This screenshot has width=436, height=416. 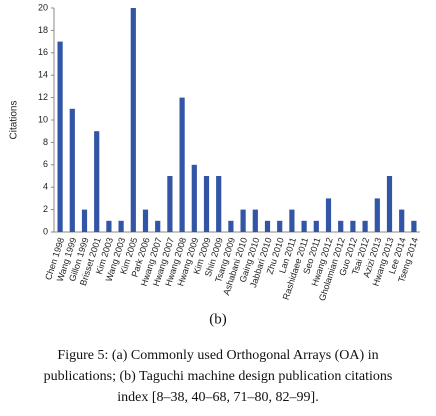 What do you see at coordinates (43, 119) in the screenshot?
I see `y-tick-label: 10` at bounding box center [43, 119].